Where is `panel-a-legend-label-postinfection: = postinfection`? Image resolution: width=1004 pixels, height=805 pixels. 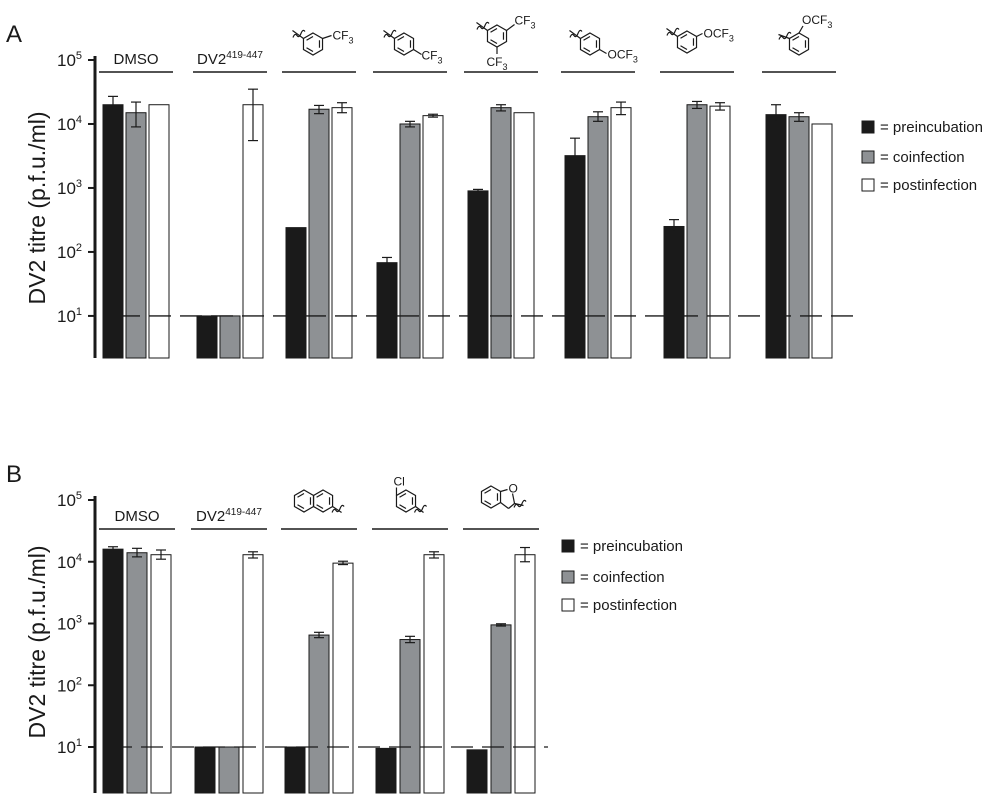
panel-a-legend-label-postinfection: = postinfection is located at coordinates (928, 185).